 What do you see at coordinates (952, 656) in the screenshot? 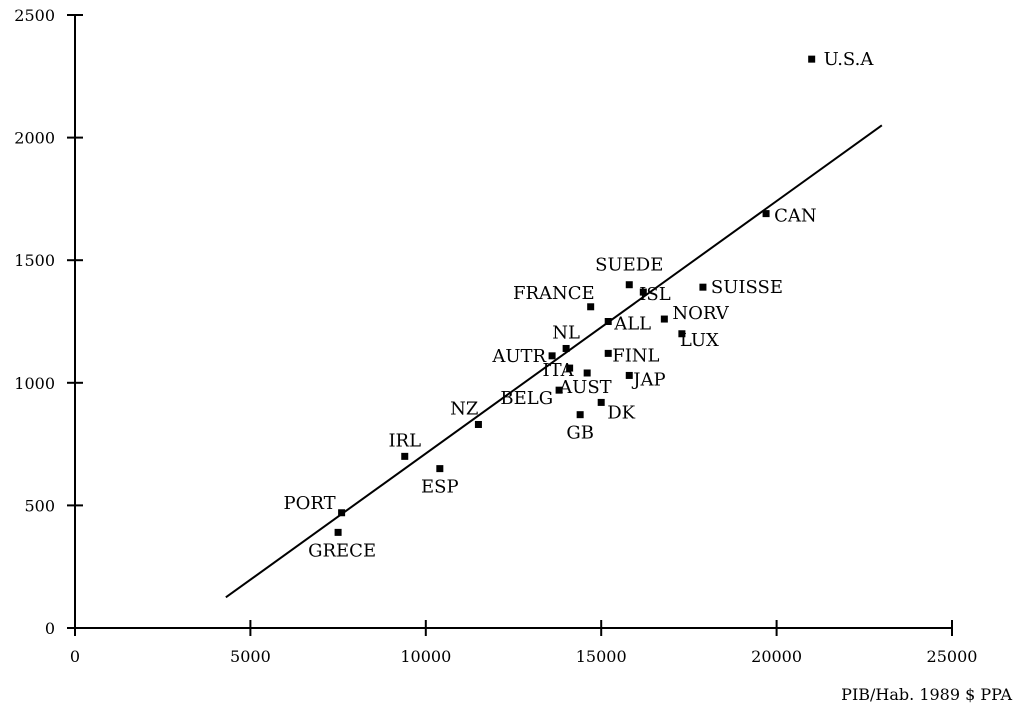
I see `x-tick-label: 25000` at bounding box center [952, 656].